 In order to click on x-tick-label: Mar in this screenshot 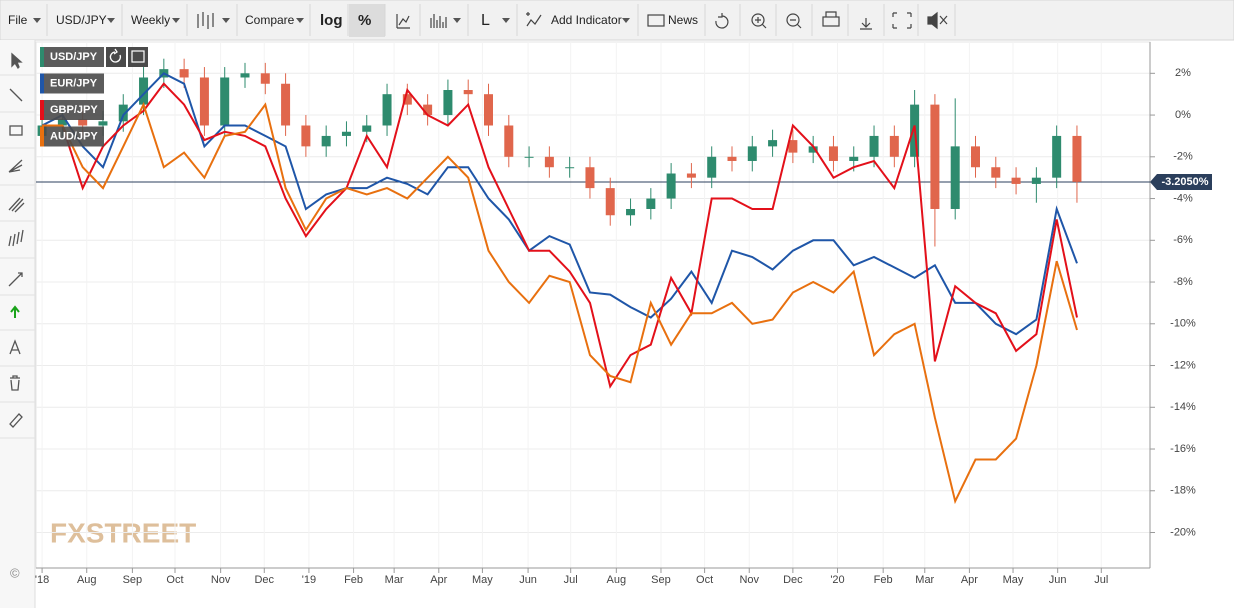, I will do `click(924, 580)`.